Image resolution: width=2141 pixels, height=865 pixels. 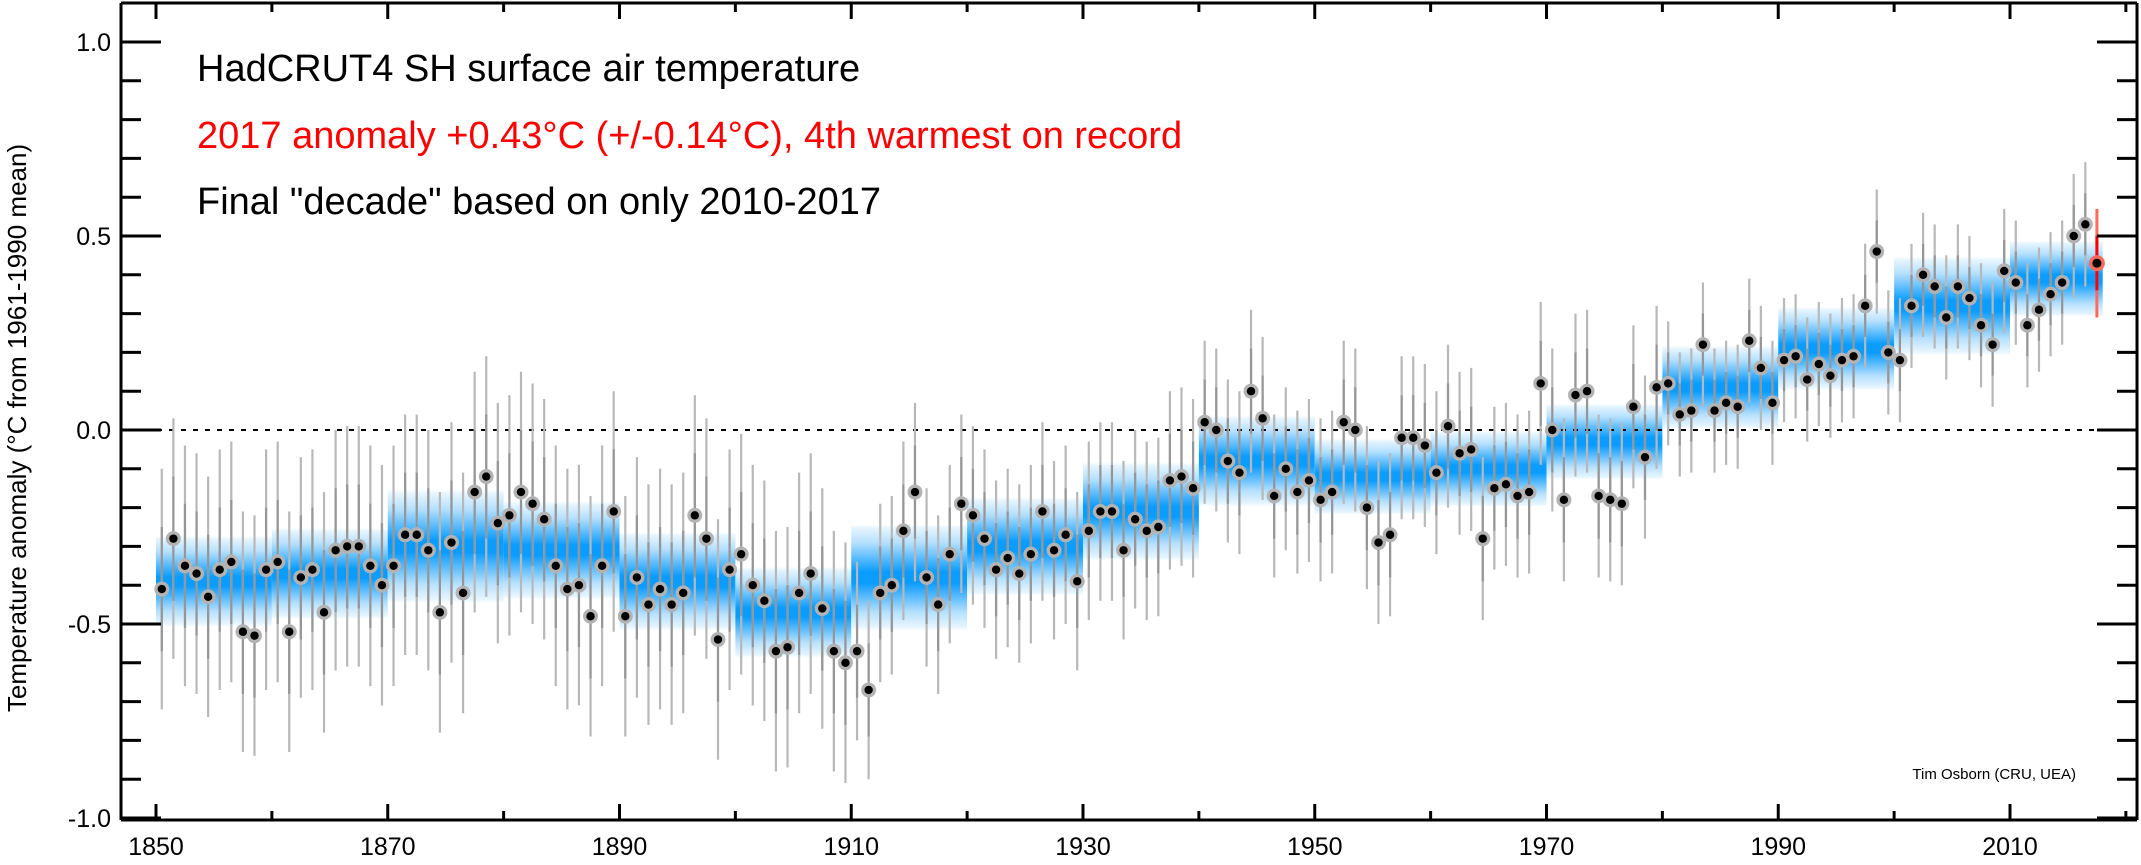 What do you see at coordinates (1900, 360) in the screenshot?
I see `point-2000` at bounding box center [1900, 360].